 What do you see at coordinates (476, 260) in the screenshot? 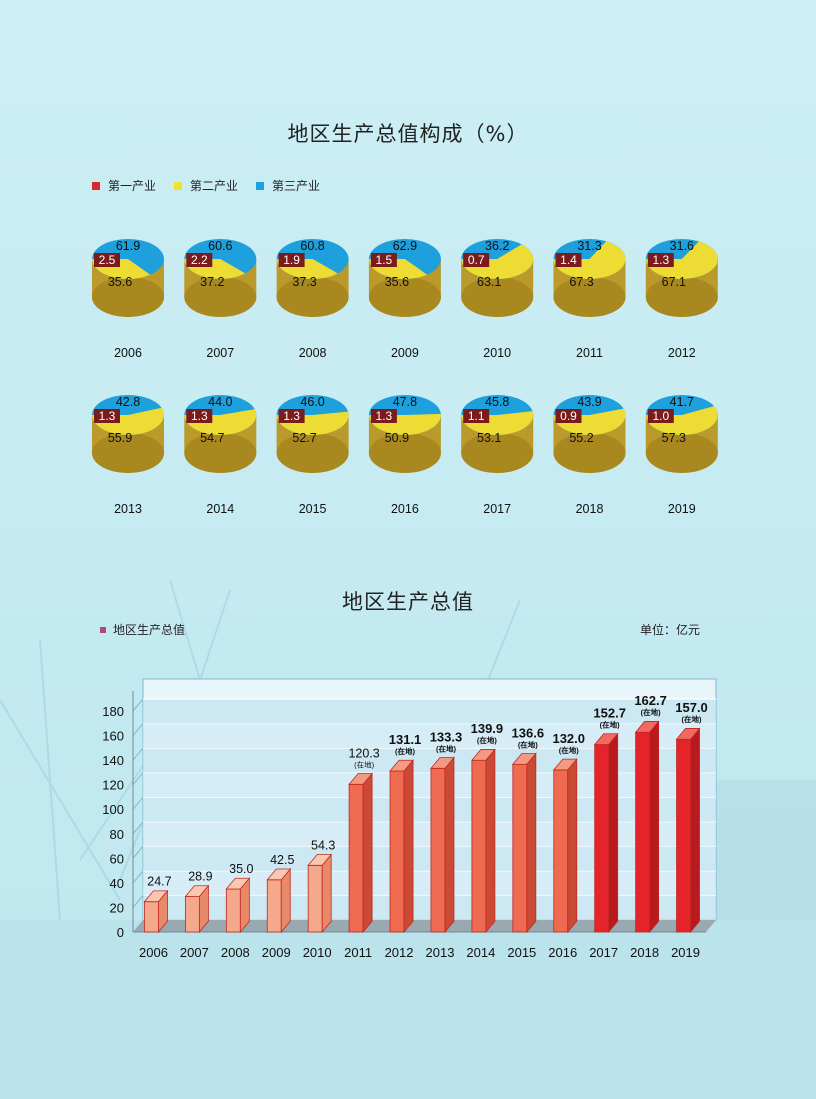
I see `pie-primary-label: 0.7` at bounding box center [476, 260].